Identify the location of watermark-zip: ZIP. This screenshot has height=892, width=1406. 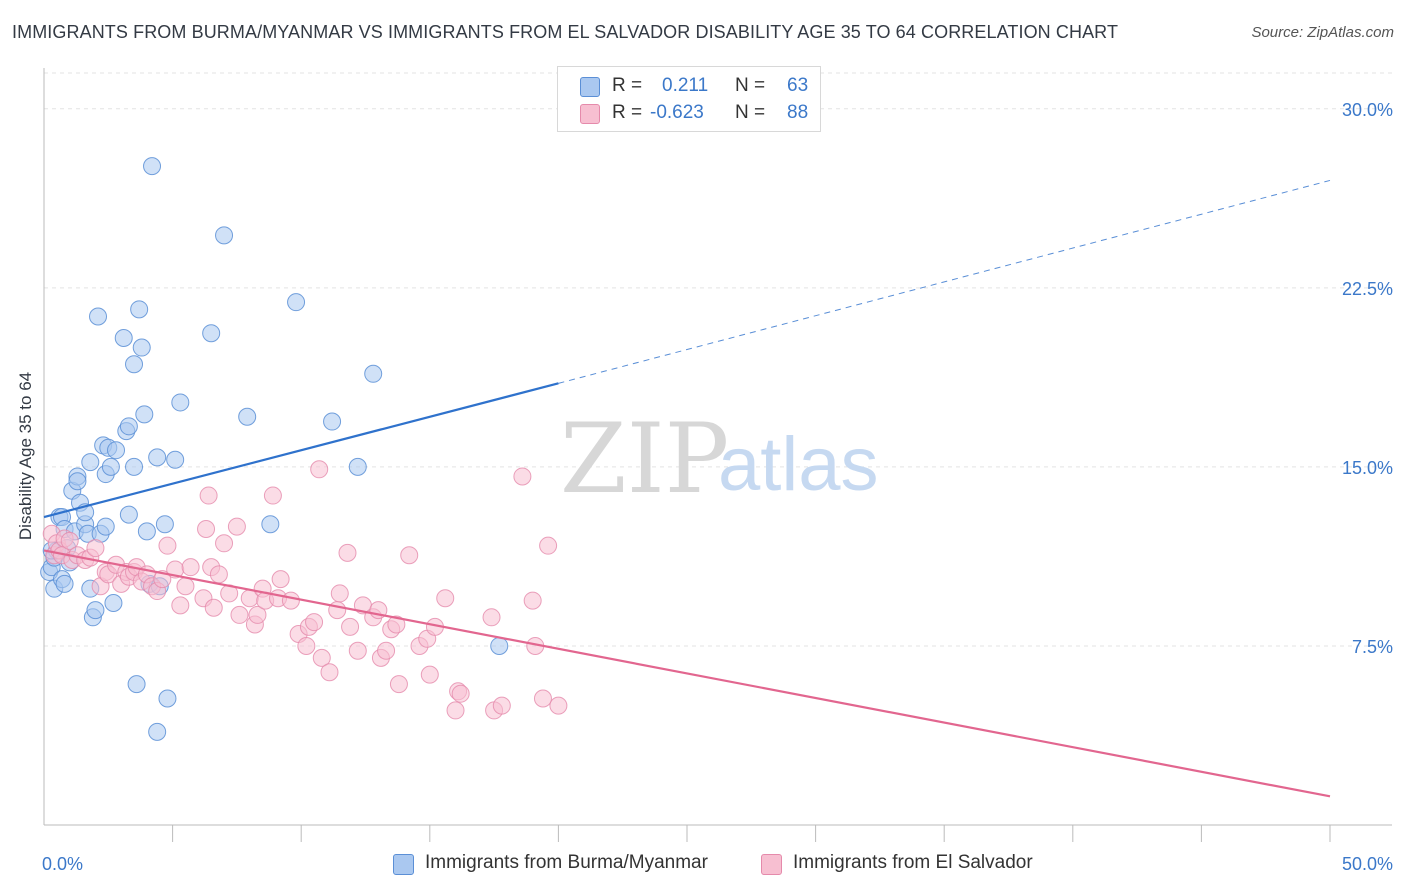
(644, 459).